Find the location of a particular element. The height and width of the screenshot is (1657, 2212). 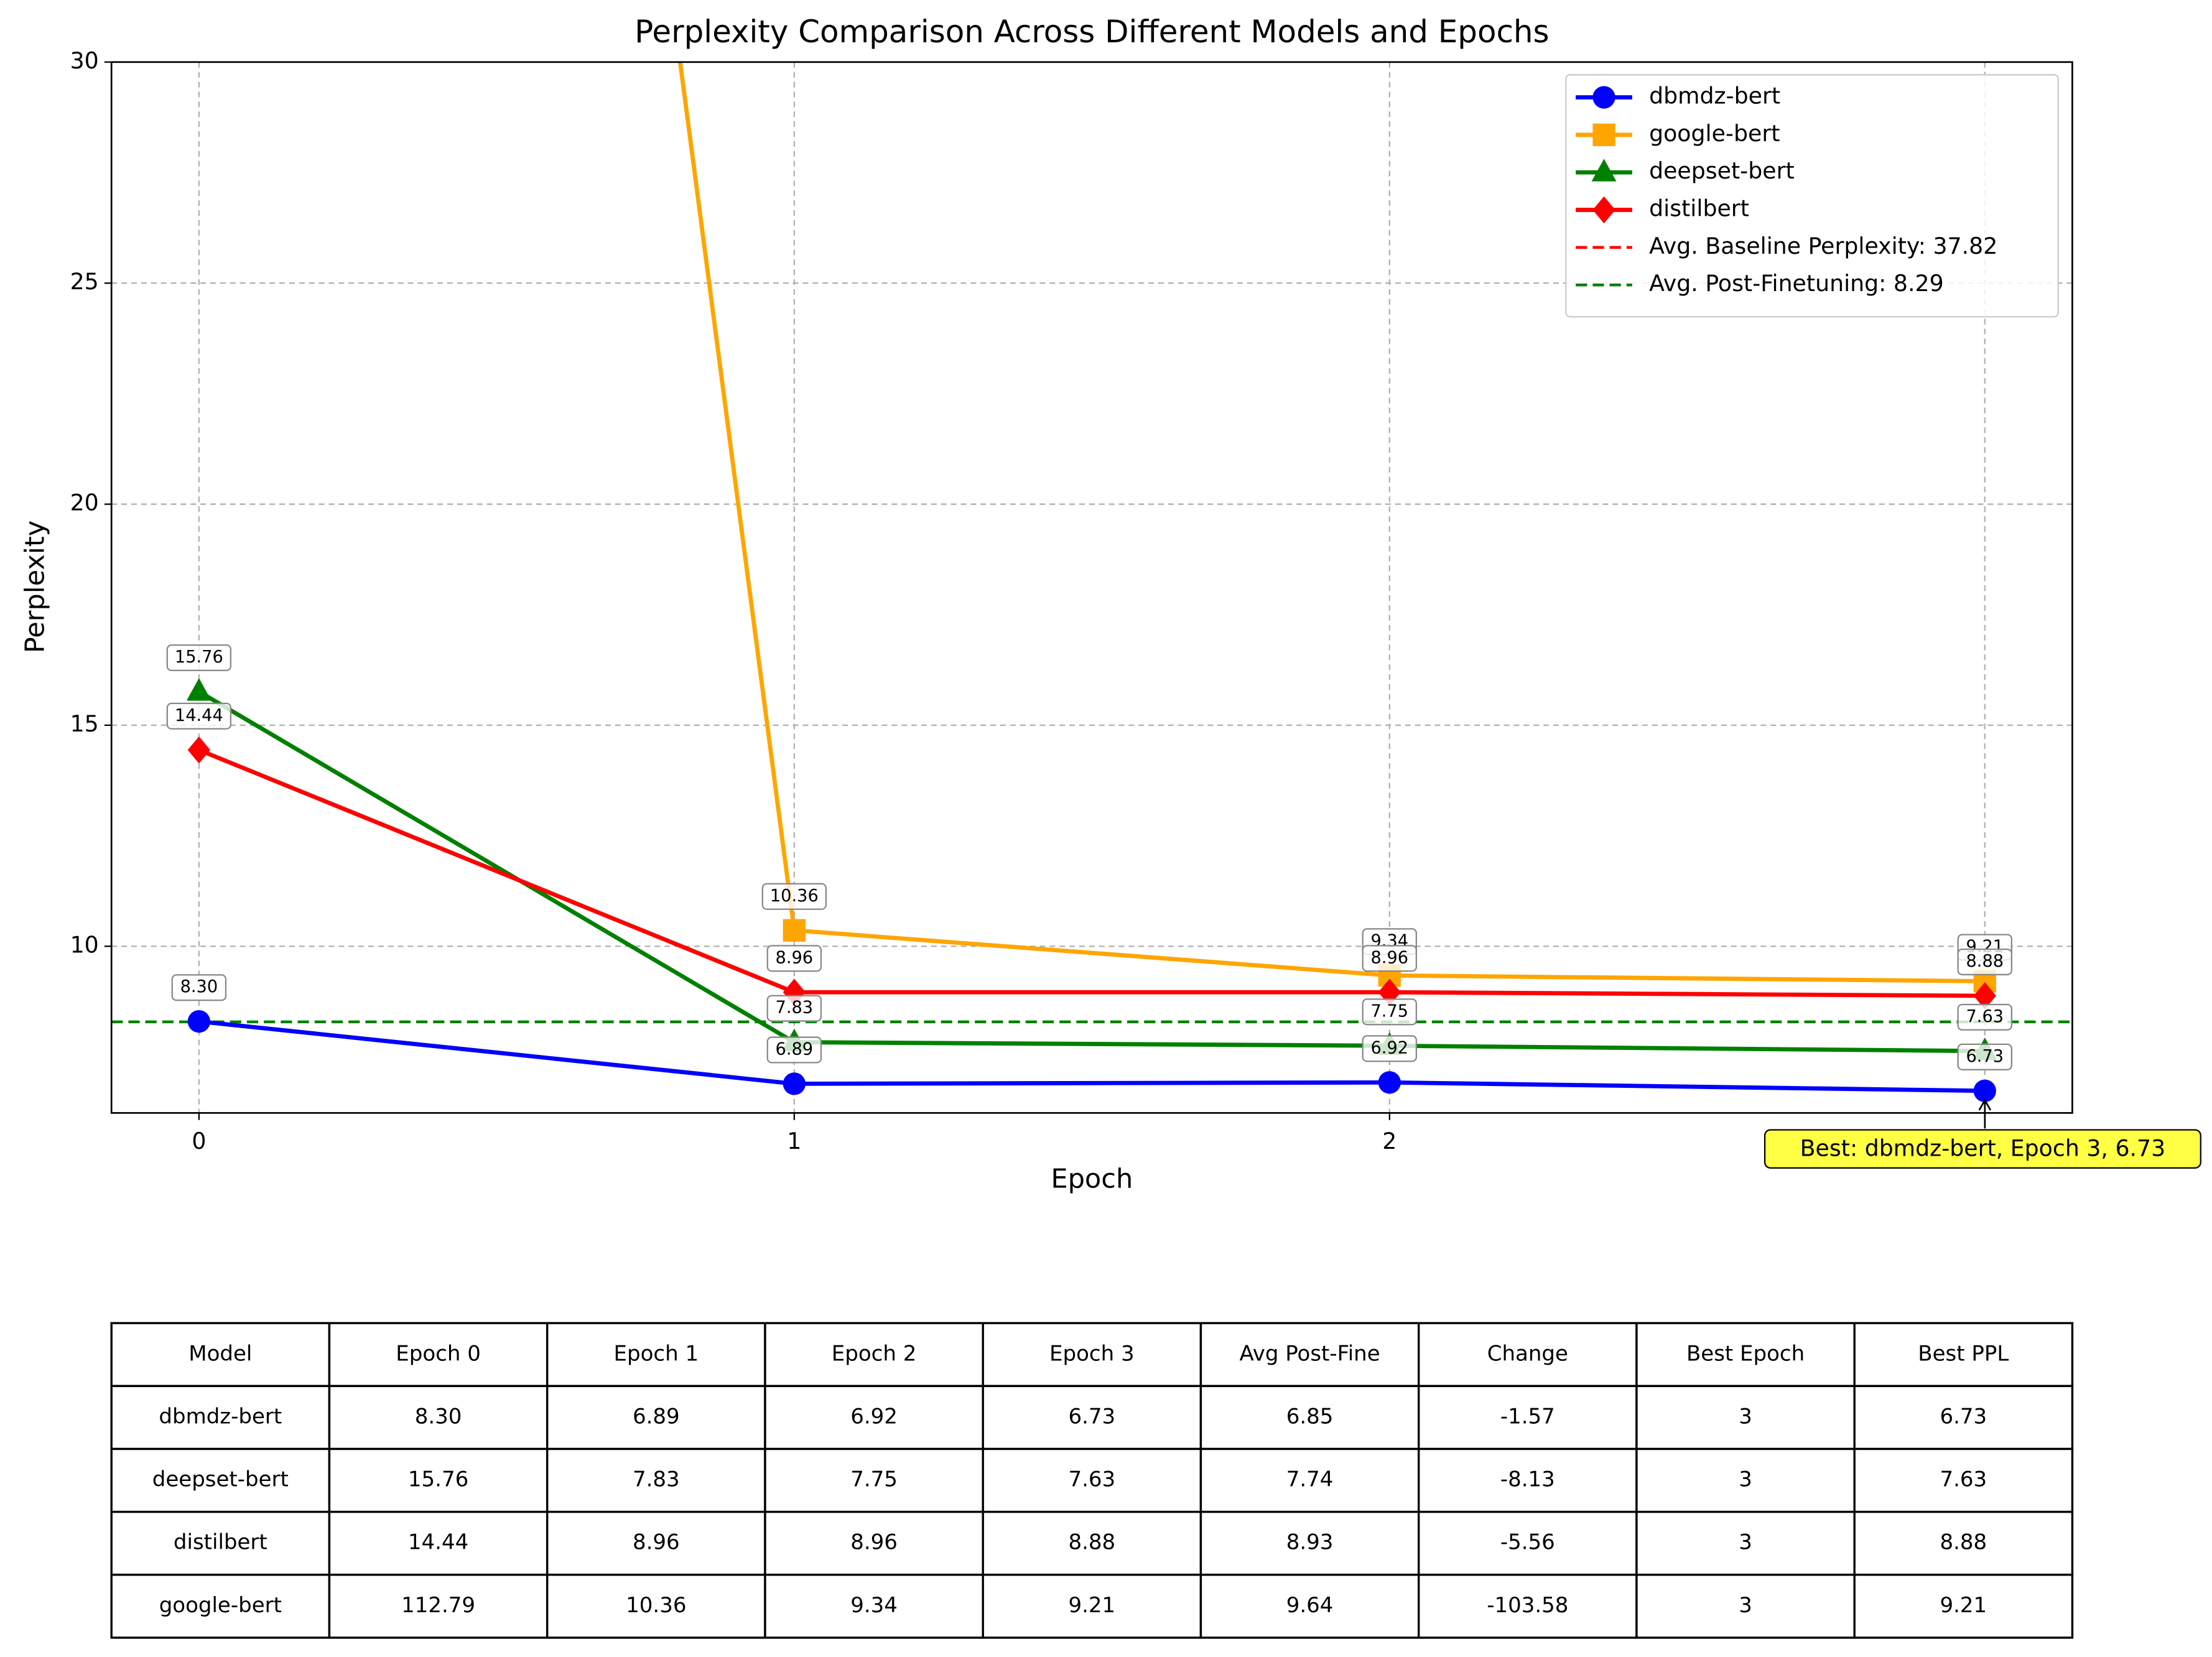

x-tick-label: 1 is located at coordinates (794, 1141).